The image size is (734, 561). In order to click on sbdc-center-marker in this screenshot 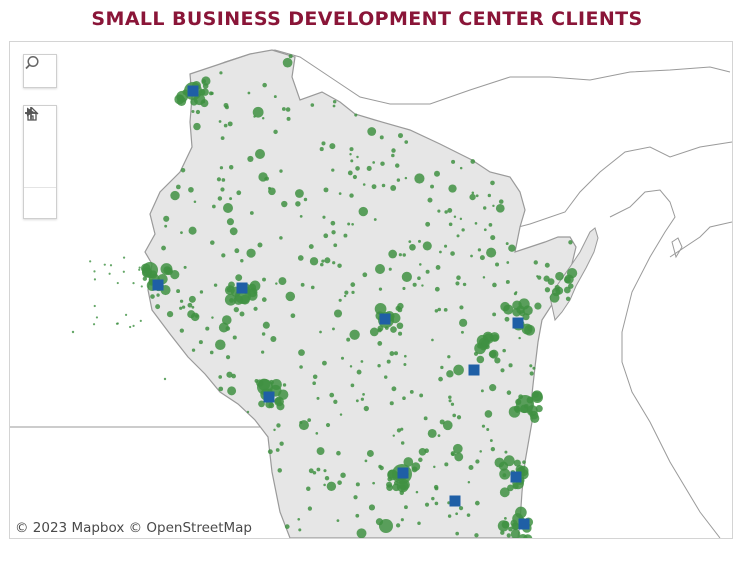, I will do `click(516, 477)`.